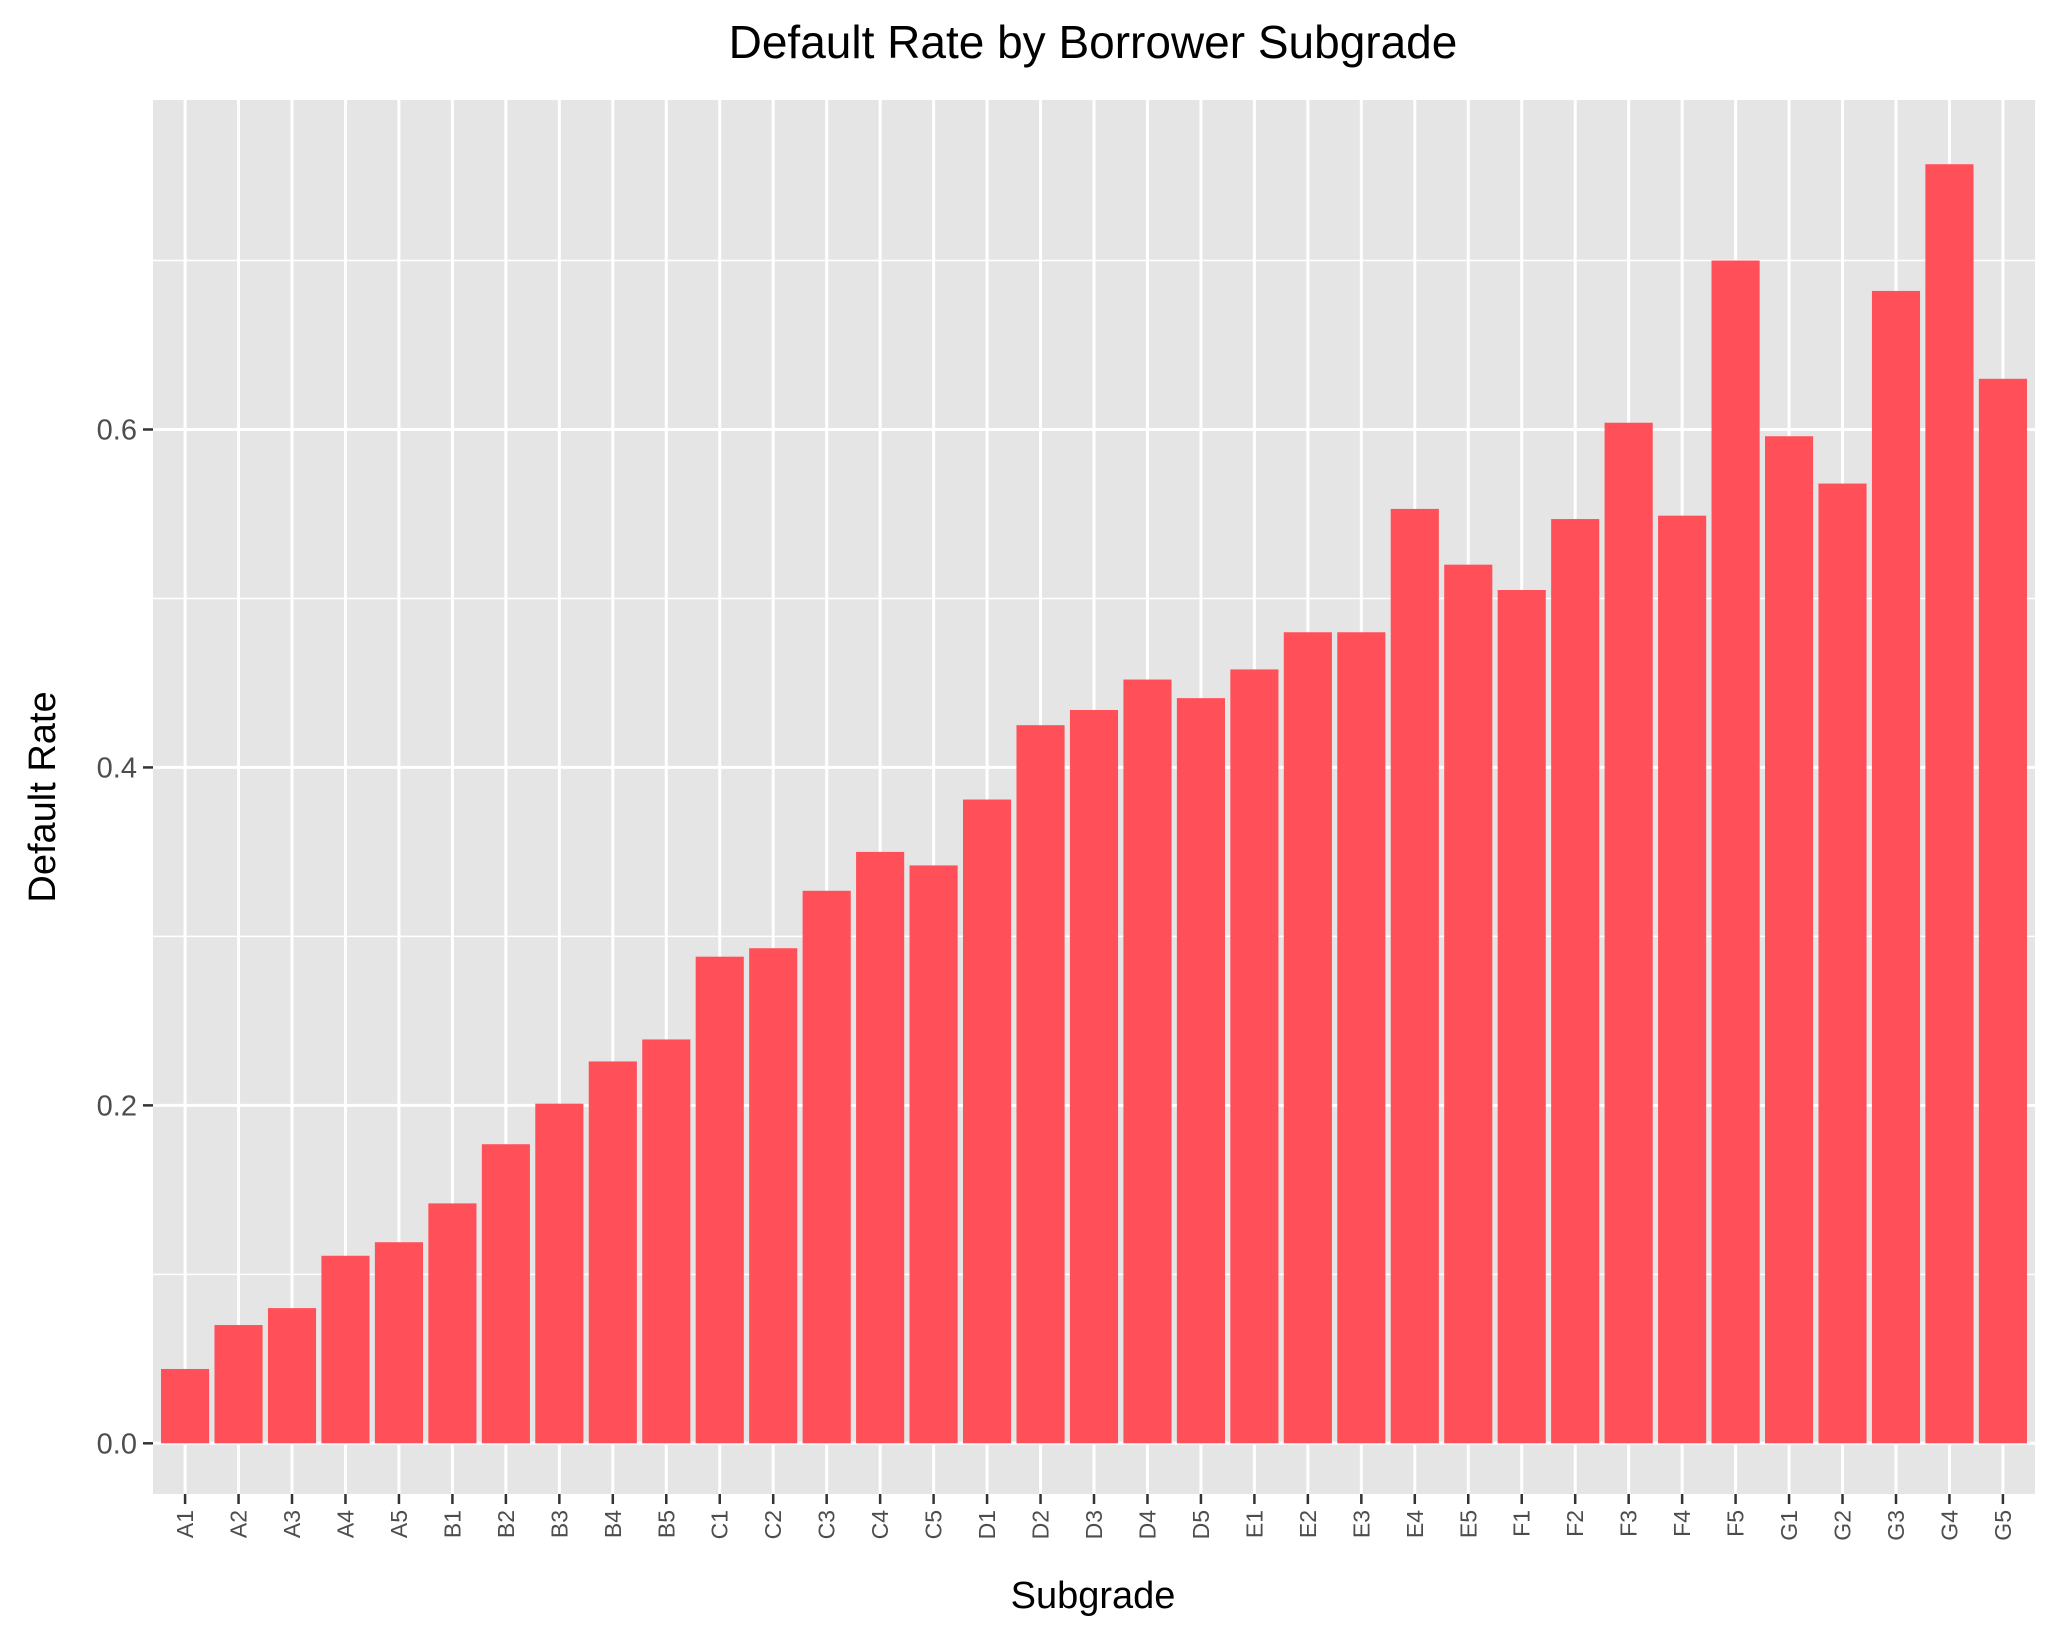 The width and height of the screenshot is (2050, 1637). Describe the element at coordinates (773, 1196) in the screenshot. I see `bar-C2` at that location.